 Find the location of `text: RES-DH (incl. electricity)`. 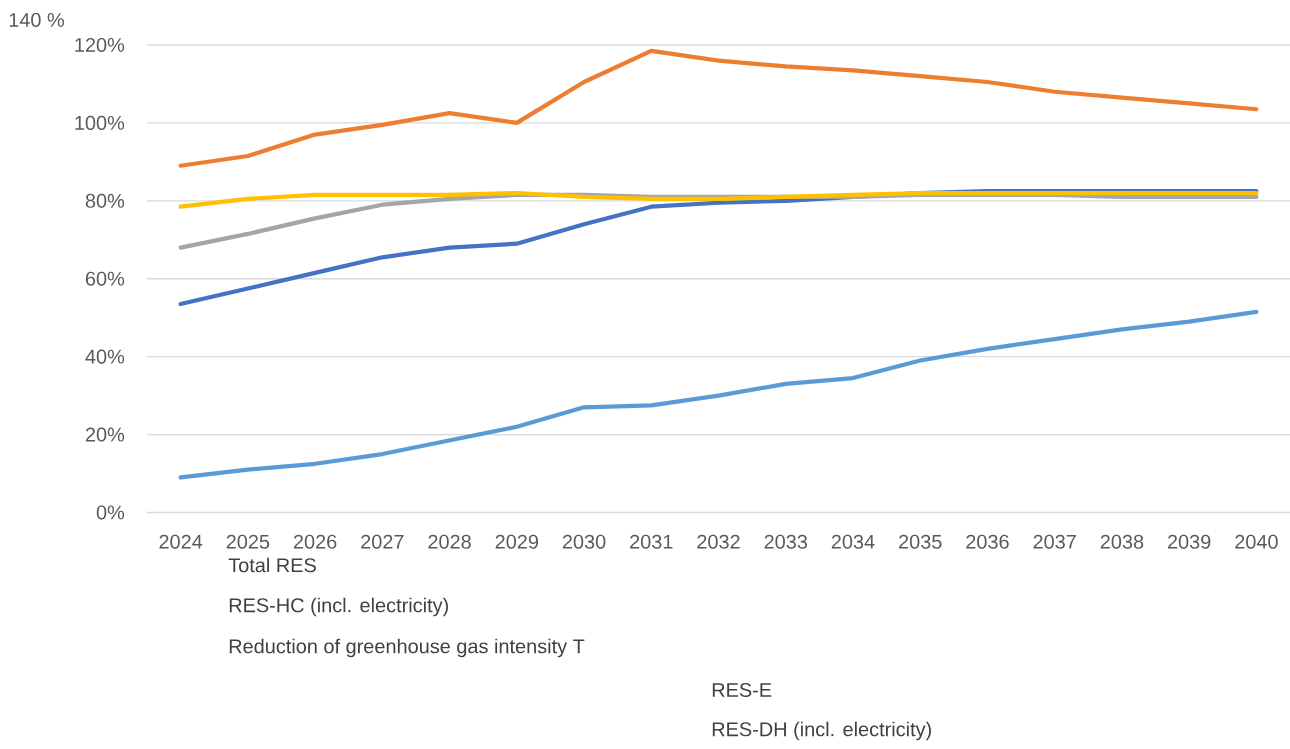

text: RES-DH (incl. electricity) is located at coordinates (821, 731).